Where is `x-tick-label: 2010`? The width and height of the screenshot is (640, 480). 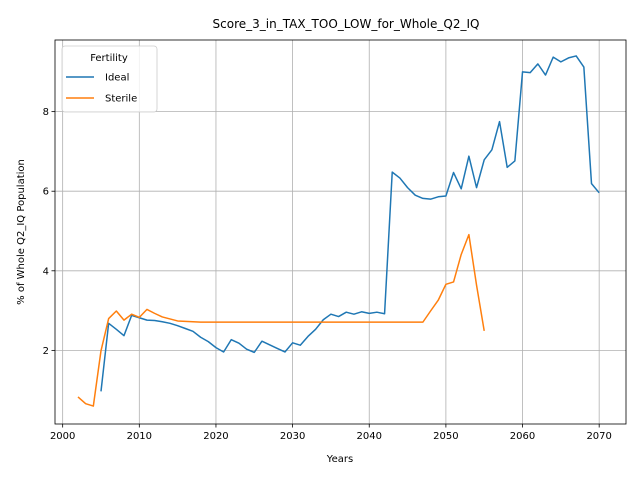
x-tick-label: 2010 is located at coordinates (139, 436).